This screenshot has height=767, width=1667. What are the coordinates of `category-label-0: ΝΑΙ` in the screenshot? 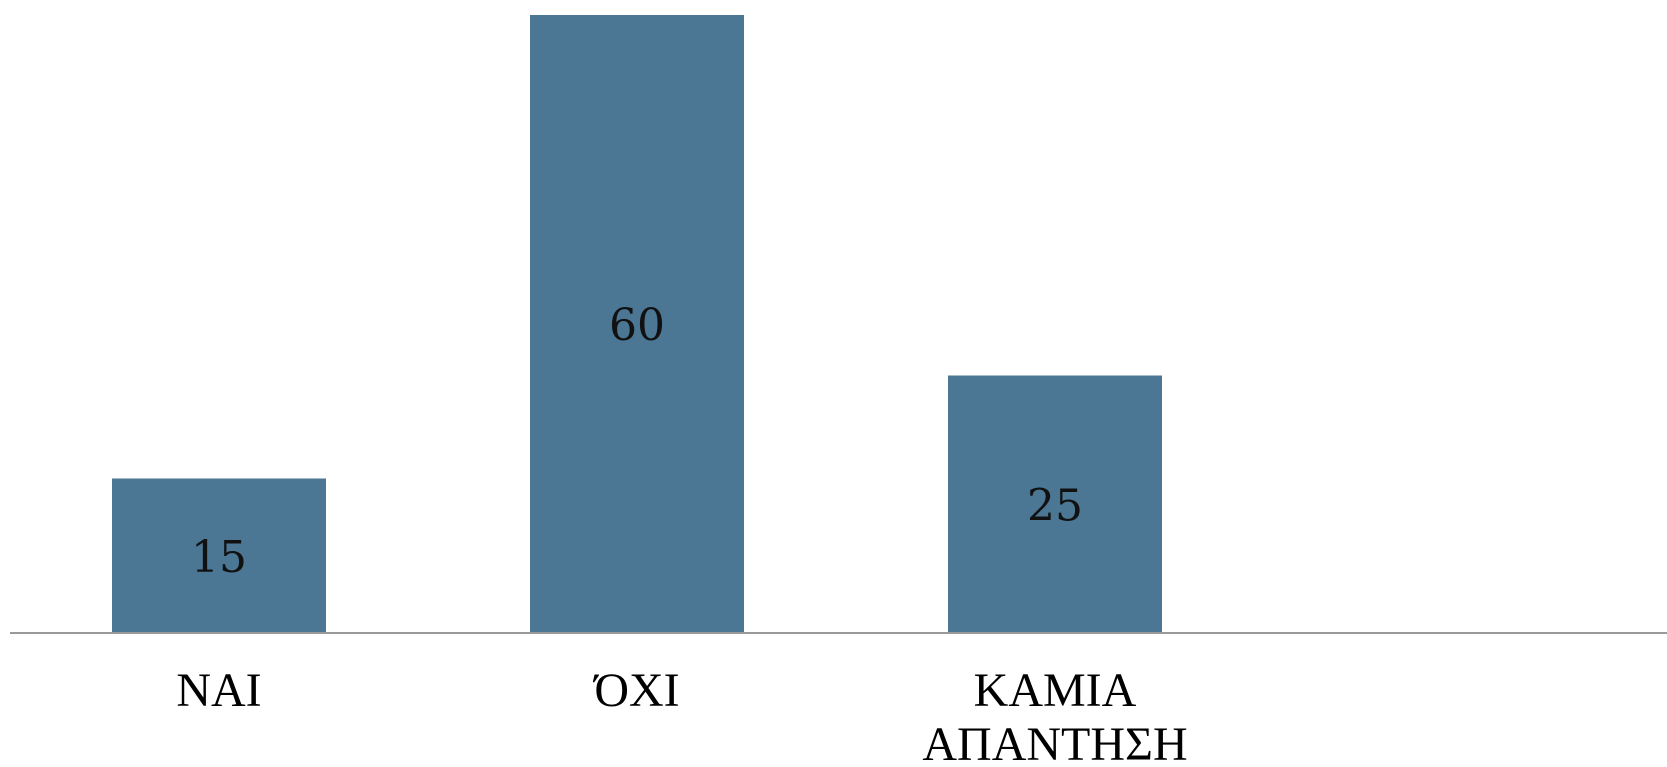 It's located at (218, 690).